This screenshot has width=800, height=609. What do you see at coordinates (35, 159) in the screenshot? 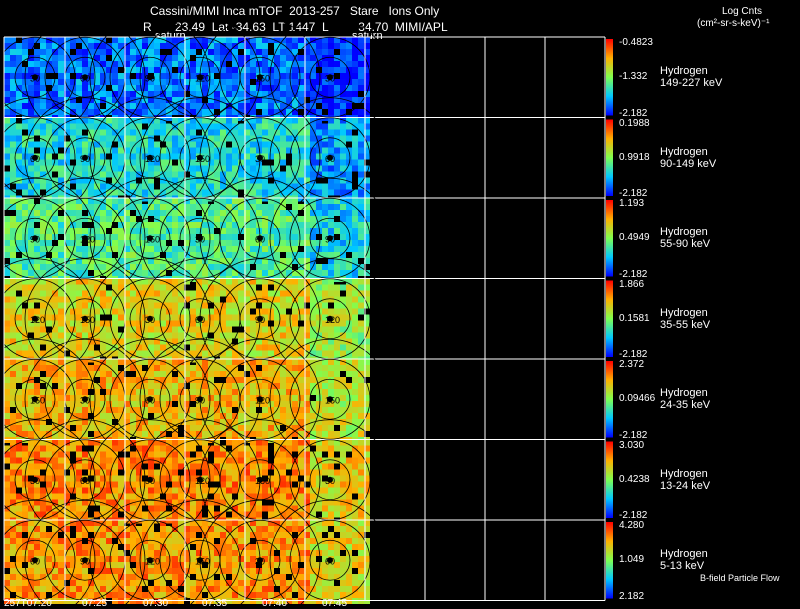
I see `contour-label: 60` at bounding box center [35, 159].